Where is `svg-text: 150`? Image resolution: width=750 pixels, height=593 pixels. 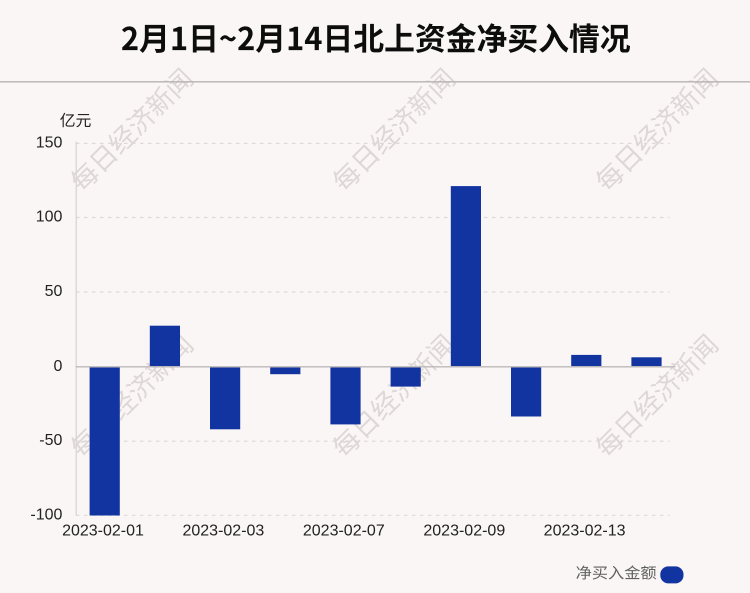
svg-text: 150 is located at coordinates (49, 142).